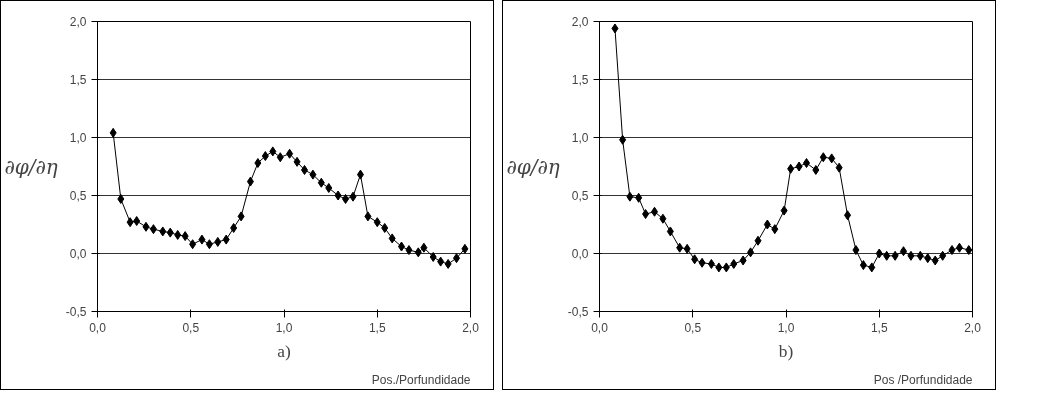 Image resolution: width=1041 pixels, height=404 pixels. I want to click on x-tick-label: 1,0, so click(786, 327).